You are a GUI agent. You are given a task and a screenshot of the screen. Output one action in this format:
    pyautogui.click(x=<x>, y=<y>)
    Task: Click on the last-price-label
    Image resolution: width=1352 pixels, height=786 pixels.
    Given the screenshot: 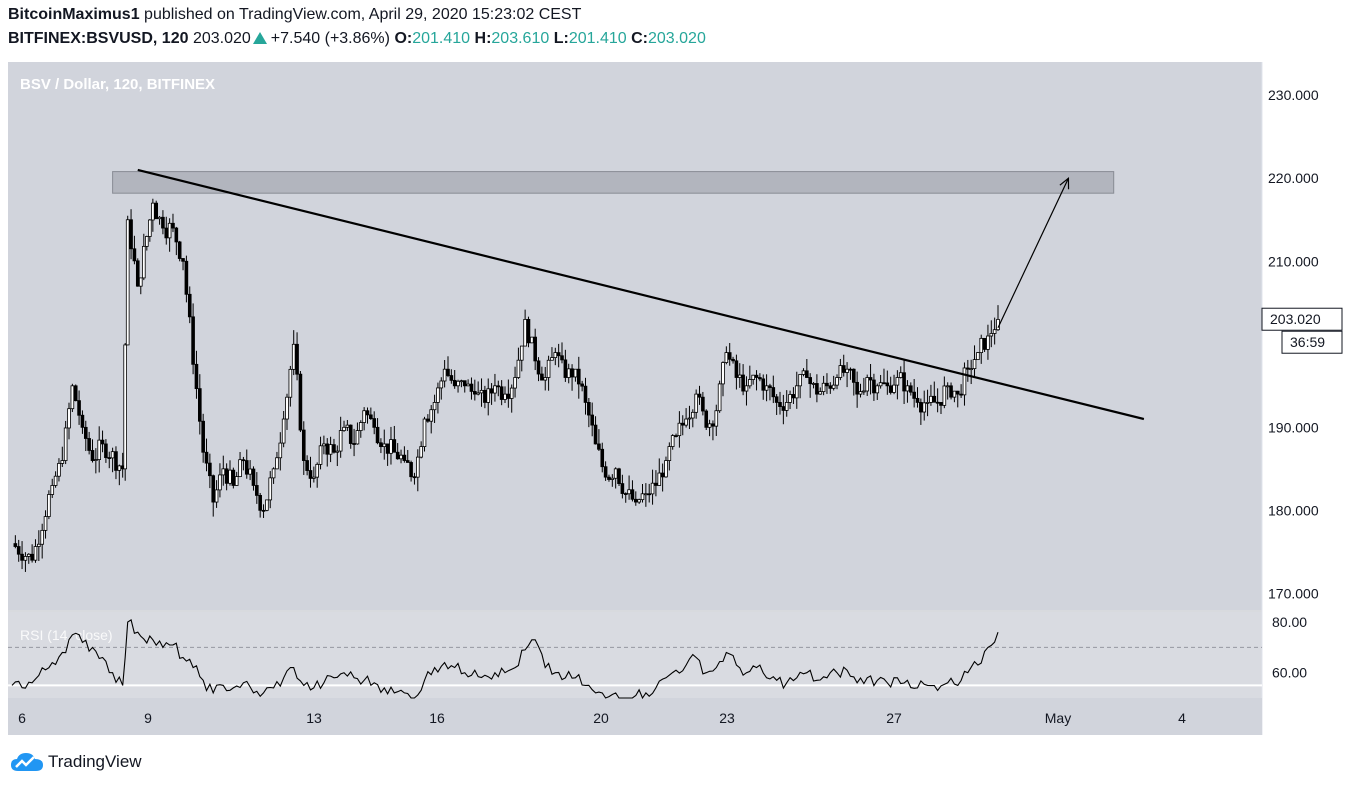 What is the action you would take?
    pyautogui.click(x=1302, y=319)
    